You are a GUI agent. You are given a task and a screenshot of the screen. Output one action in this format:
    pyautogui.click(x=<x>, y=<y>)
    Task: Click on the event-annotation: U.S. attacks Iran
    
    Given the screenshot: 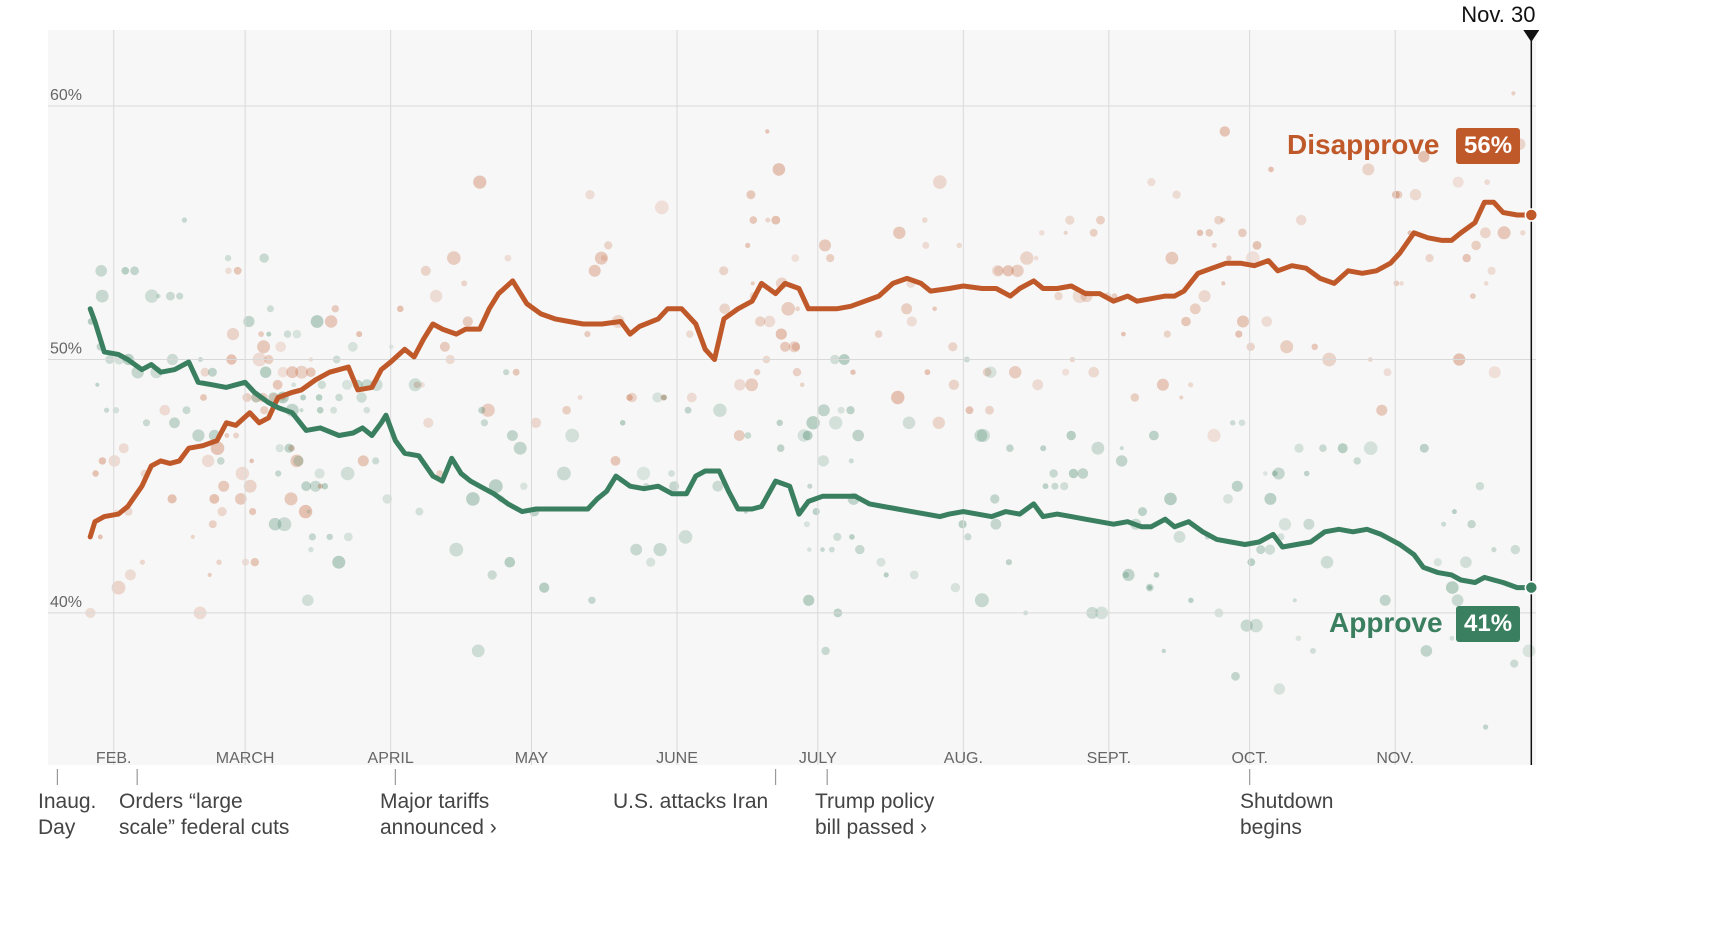 What is the action you would take?
    pyautogui.click(x=691, y=801)
    